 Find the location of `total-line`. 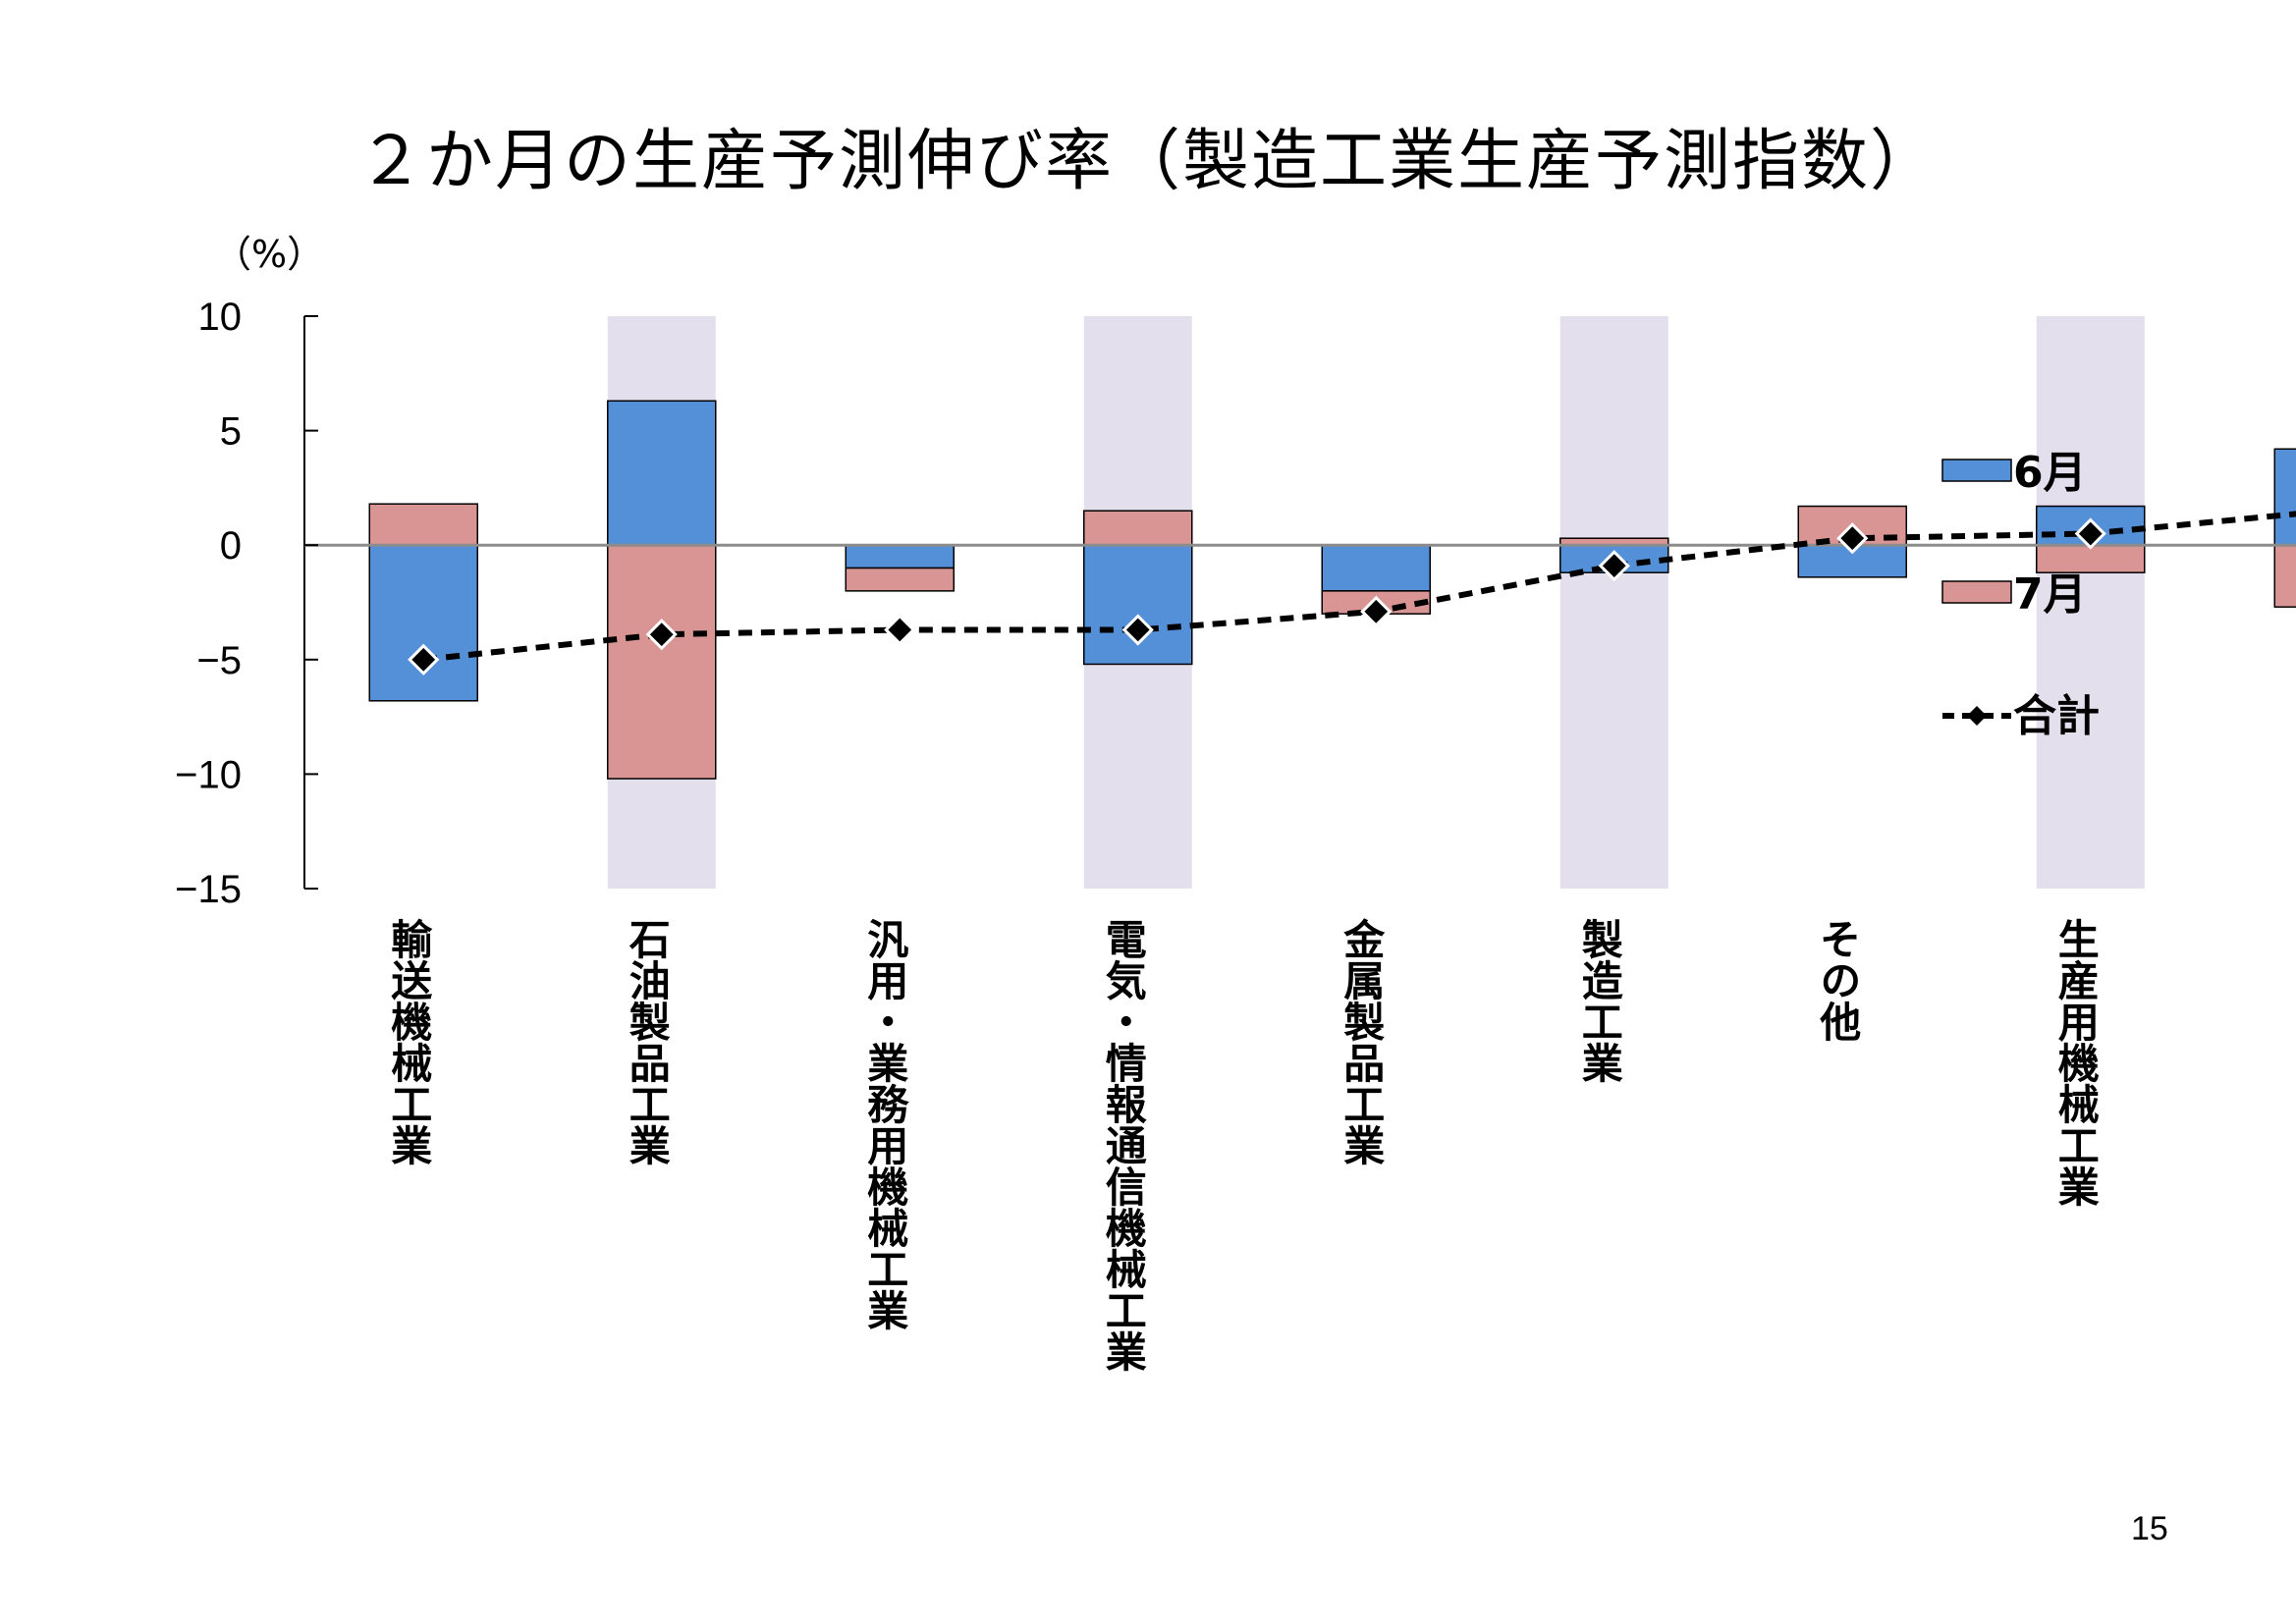

total-line is located at coordinates (1352, 593).